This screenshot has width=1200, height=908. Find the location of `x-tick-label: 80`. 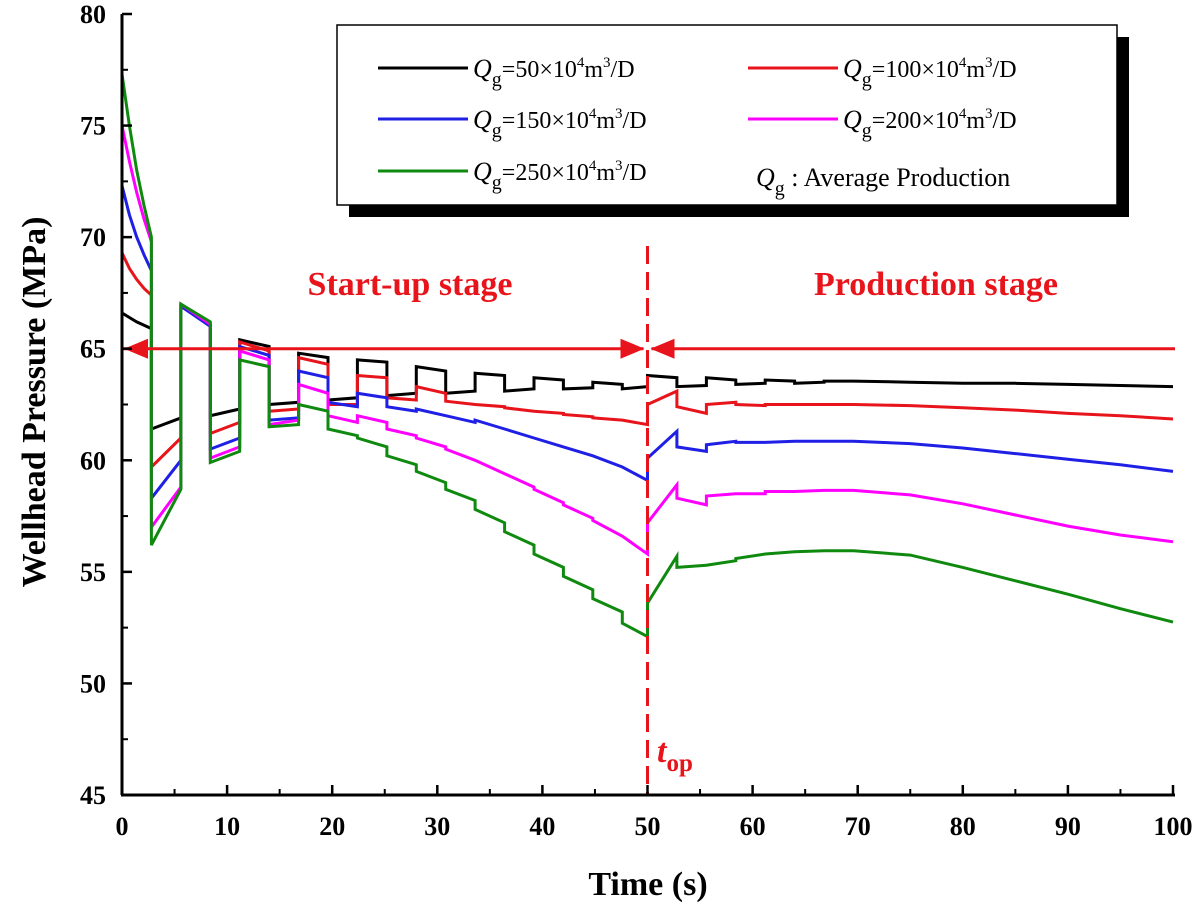

x-tick-label: 80 is located at coordinates (963, 826).